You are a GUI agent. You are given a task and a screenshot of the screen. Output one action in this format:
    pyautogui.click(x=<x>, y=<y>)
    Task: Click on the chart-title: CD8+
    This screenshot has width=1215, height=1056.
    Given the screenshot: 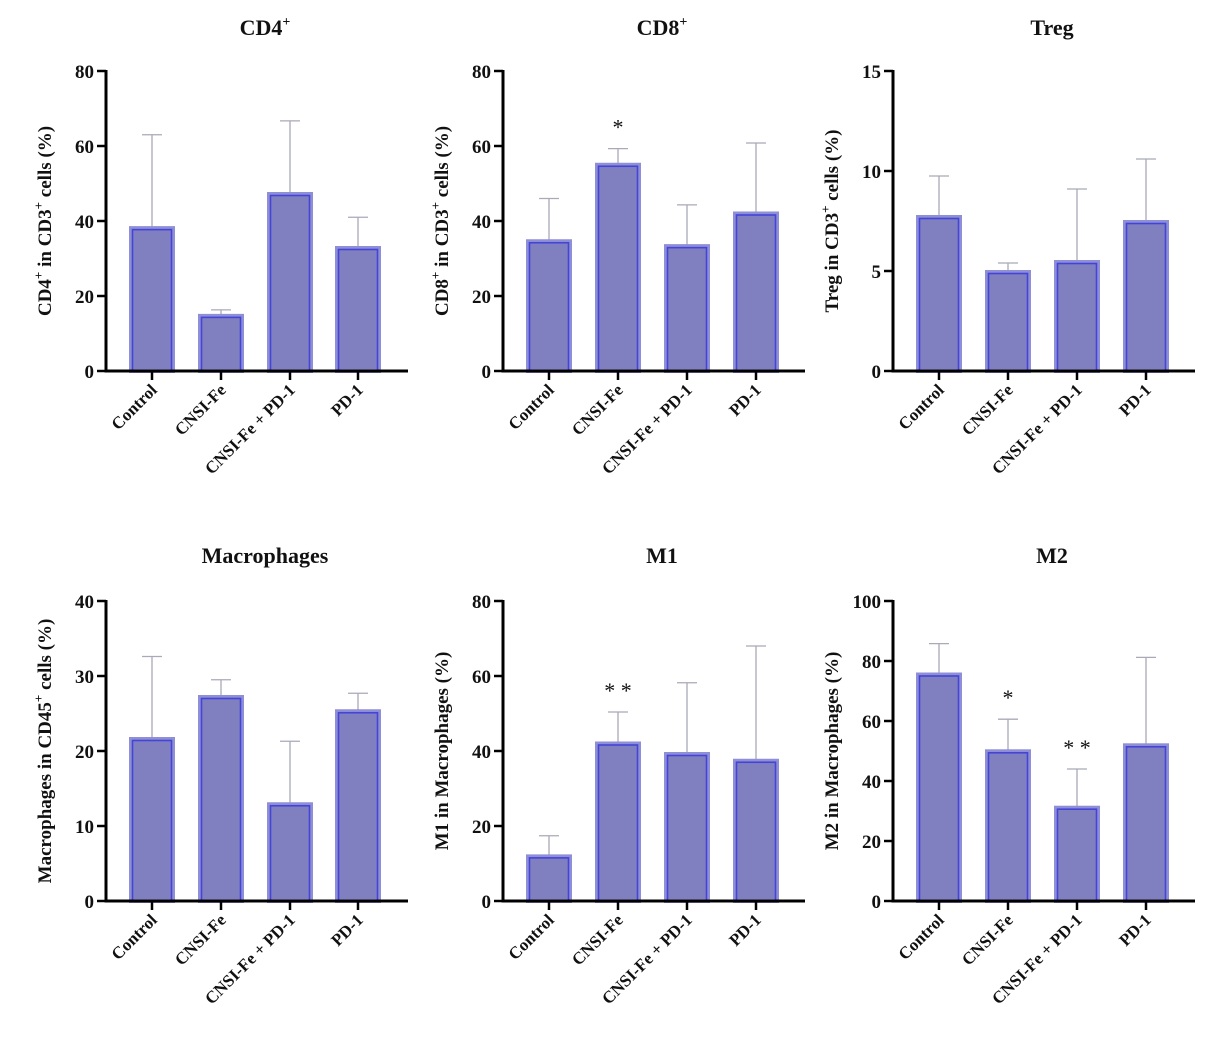 What is the action you would take?
    pyautogui.click(x=662, y=27)
    